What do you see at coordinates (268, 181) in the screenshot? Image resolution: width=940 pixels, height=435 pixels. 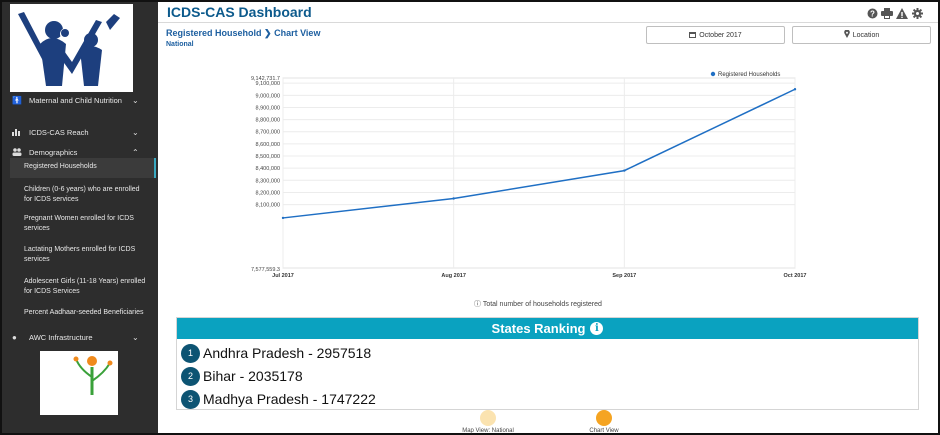 I see `y-tick-label: 8,300,000` at bounding box center [268, 181].